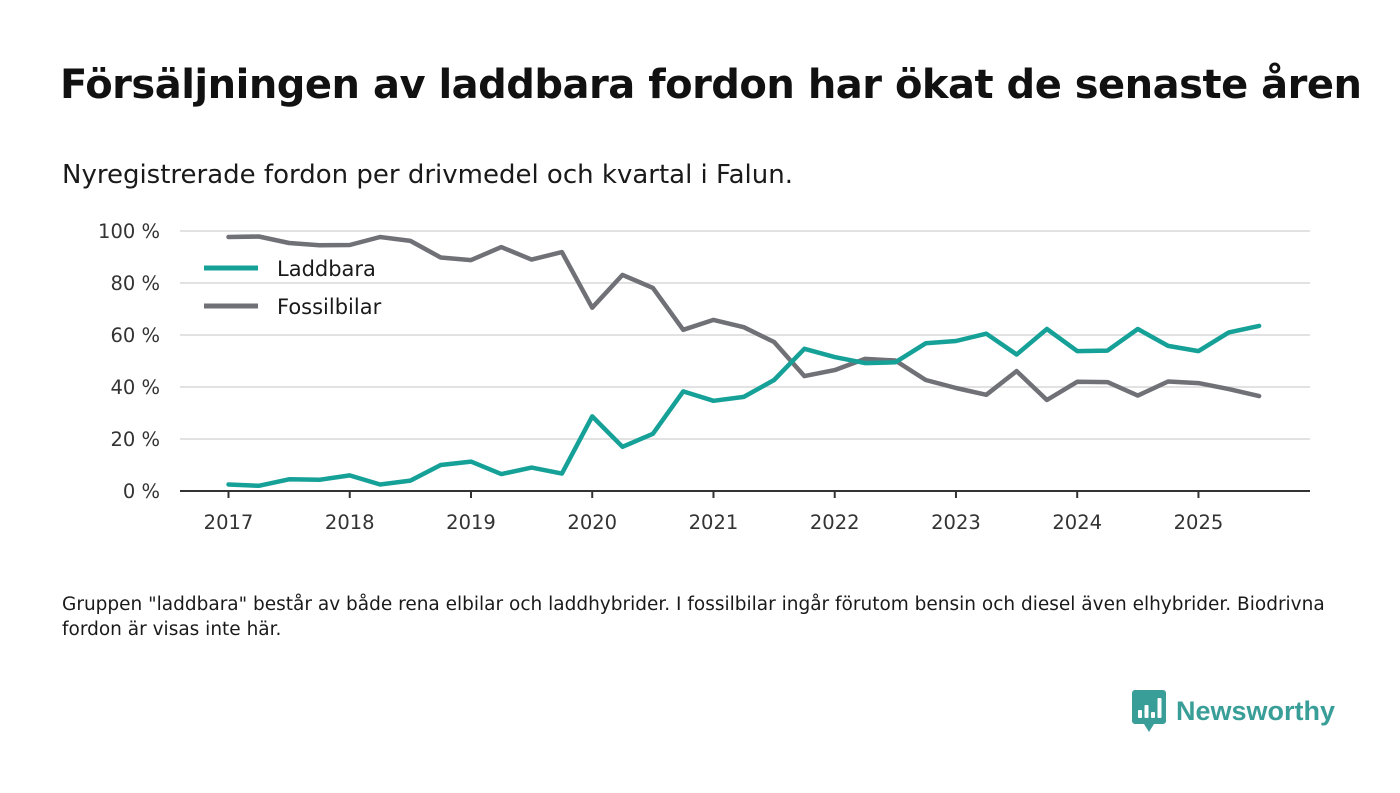  Describe the element at coordinates (326, 269) in the screenshot. I see `legend-label-laddbara: Laddbara` at that location.